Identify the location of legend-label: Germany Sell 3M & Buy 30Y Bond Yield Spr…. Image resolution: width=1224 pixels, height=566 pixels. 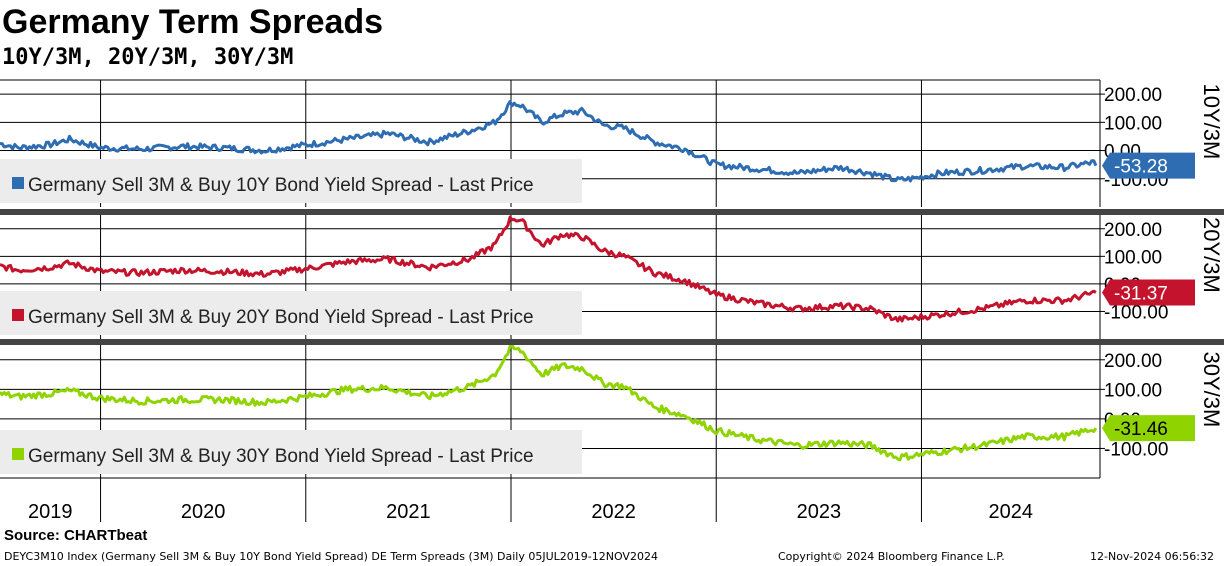
(281, 456).